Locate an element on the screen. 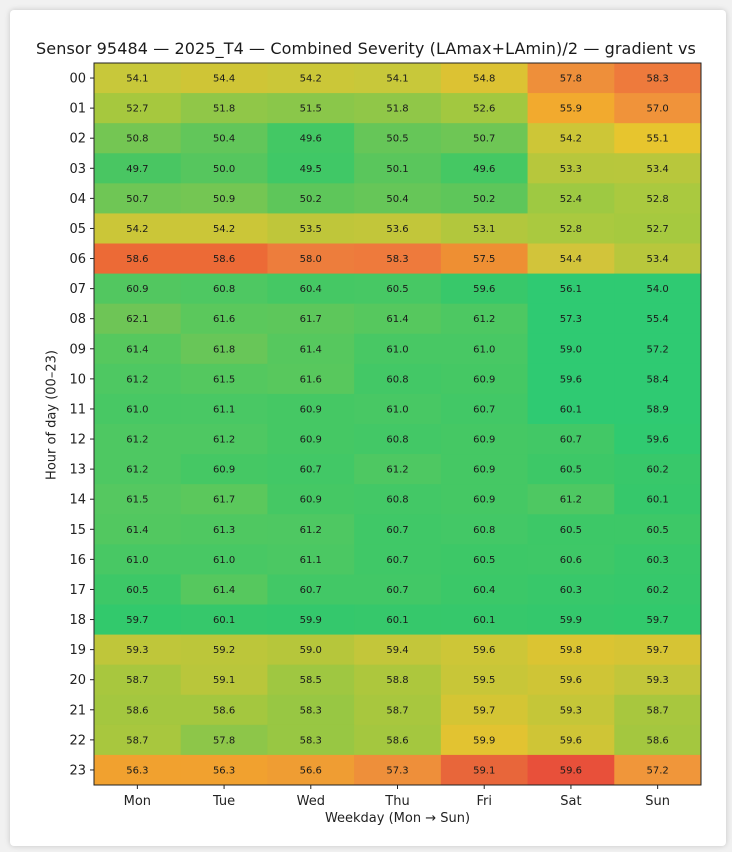 This screenshot has height=852, width=732. cell-value-label: 52.6 is located at coordinates (484, 109).